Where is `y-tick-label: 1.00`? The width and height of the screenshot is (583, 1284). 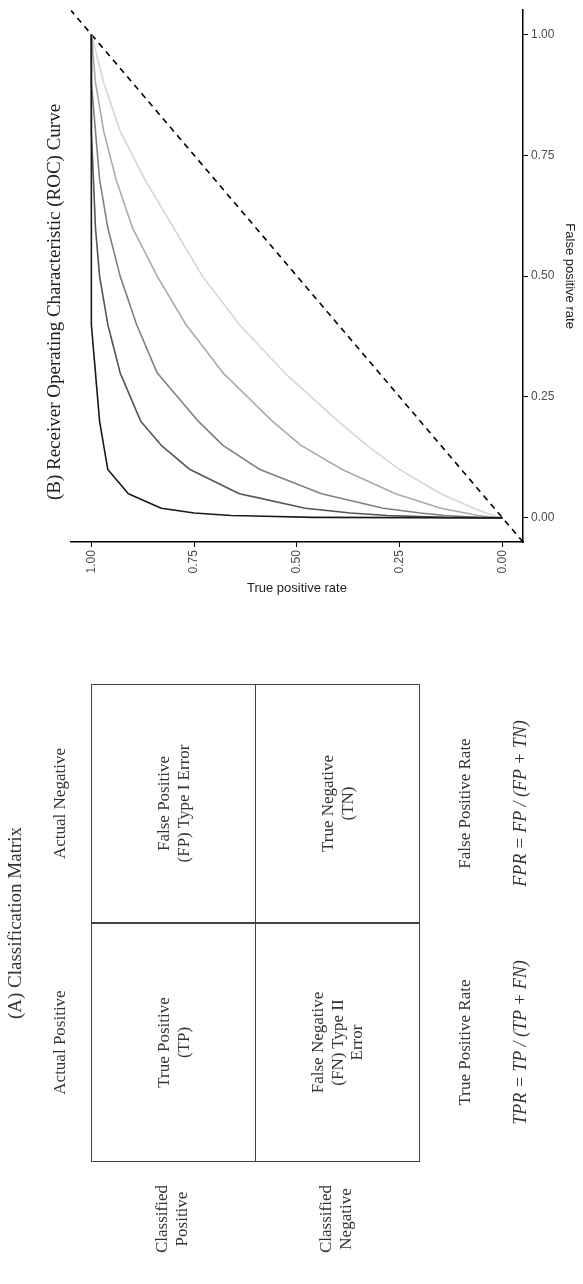 y-tick-label: 1.00 is located at coordinates (543, 33).